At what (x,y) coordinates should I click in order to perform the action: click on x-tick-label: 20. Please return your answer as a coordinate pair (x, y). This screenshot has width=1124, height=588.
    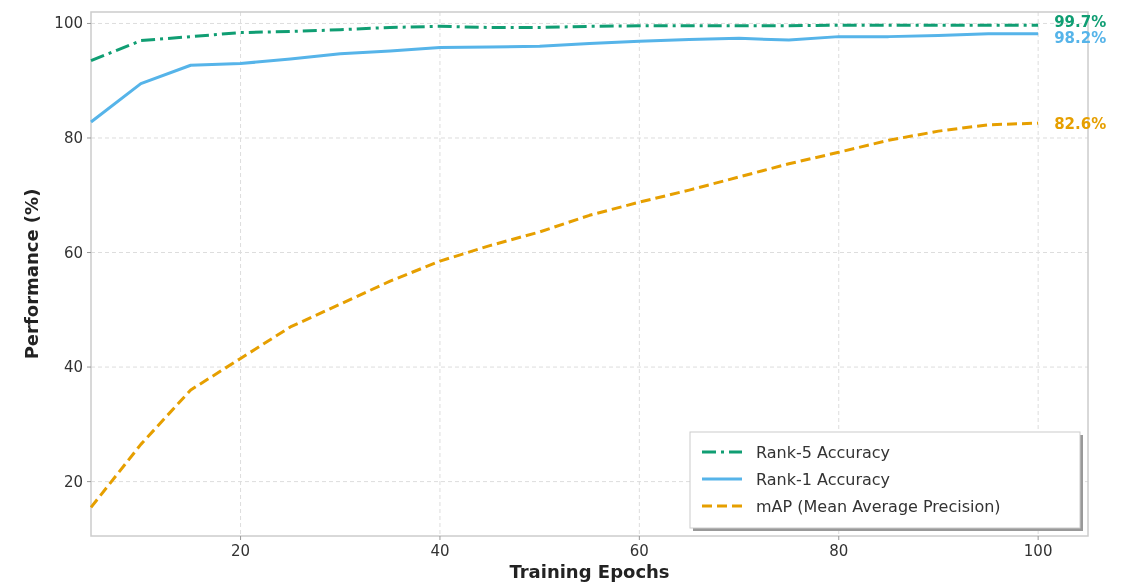
    Looking at the image, I should click on (241, 551).